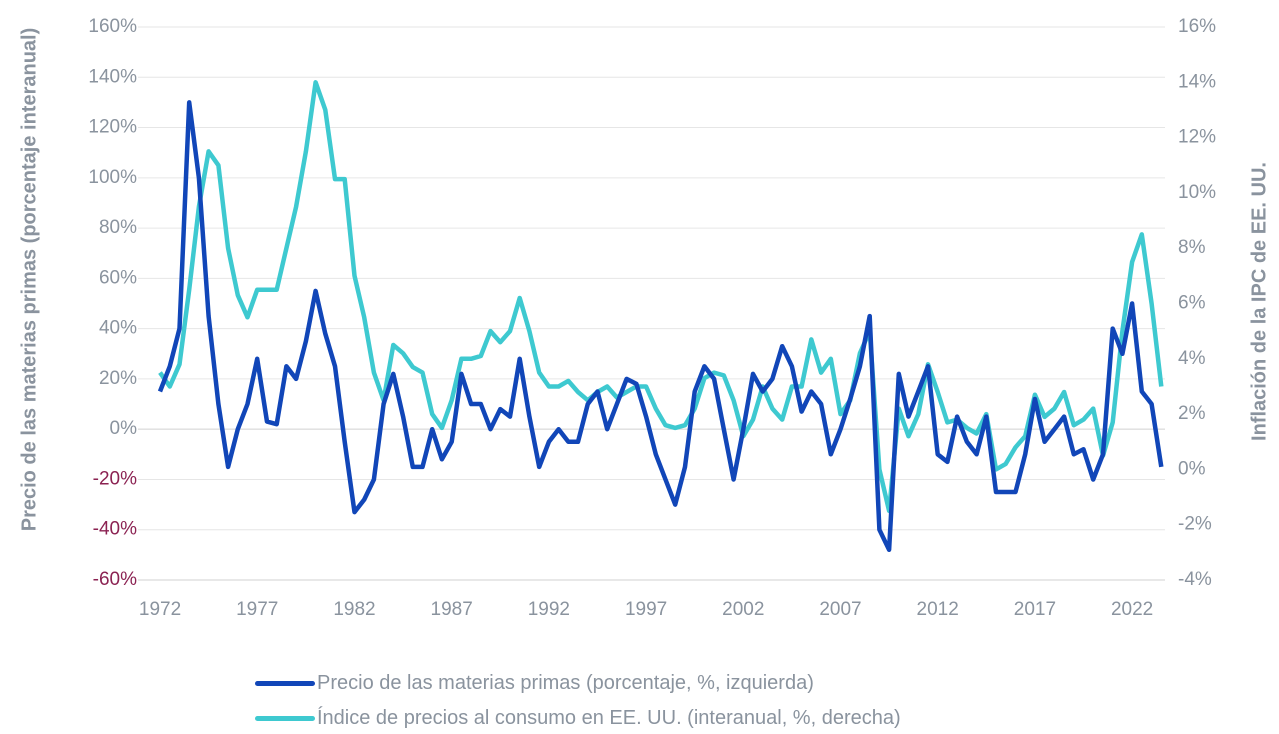 The image size is (1279, 734). What do you see at coordinates (1195, 579) in the screenshot?
I see `y2-tick-label: -4%` at bounding box center [1195, 579].